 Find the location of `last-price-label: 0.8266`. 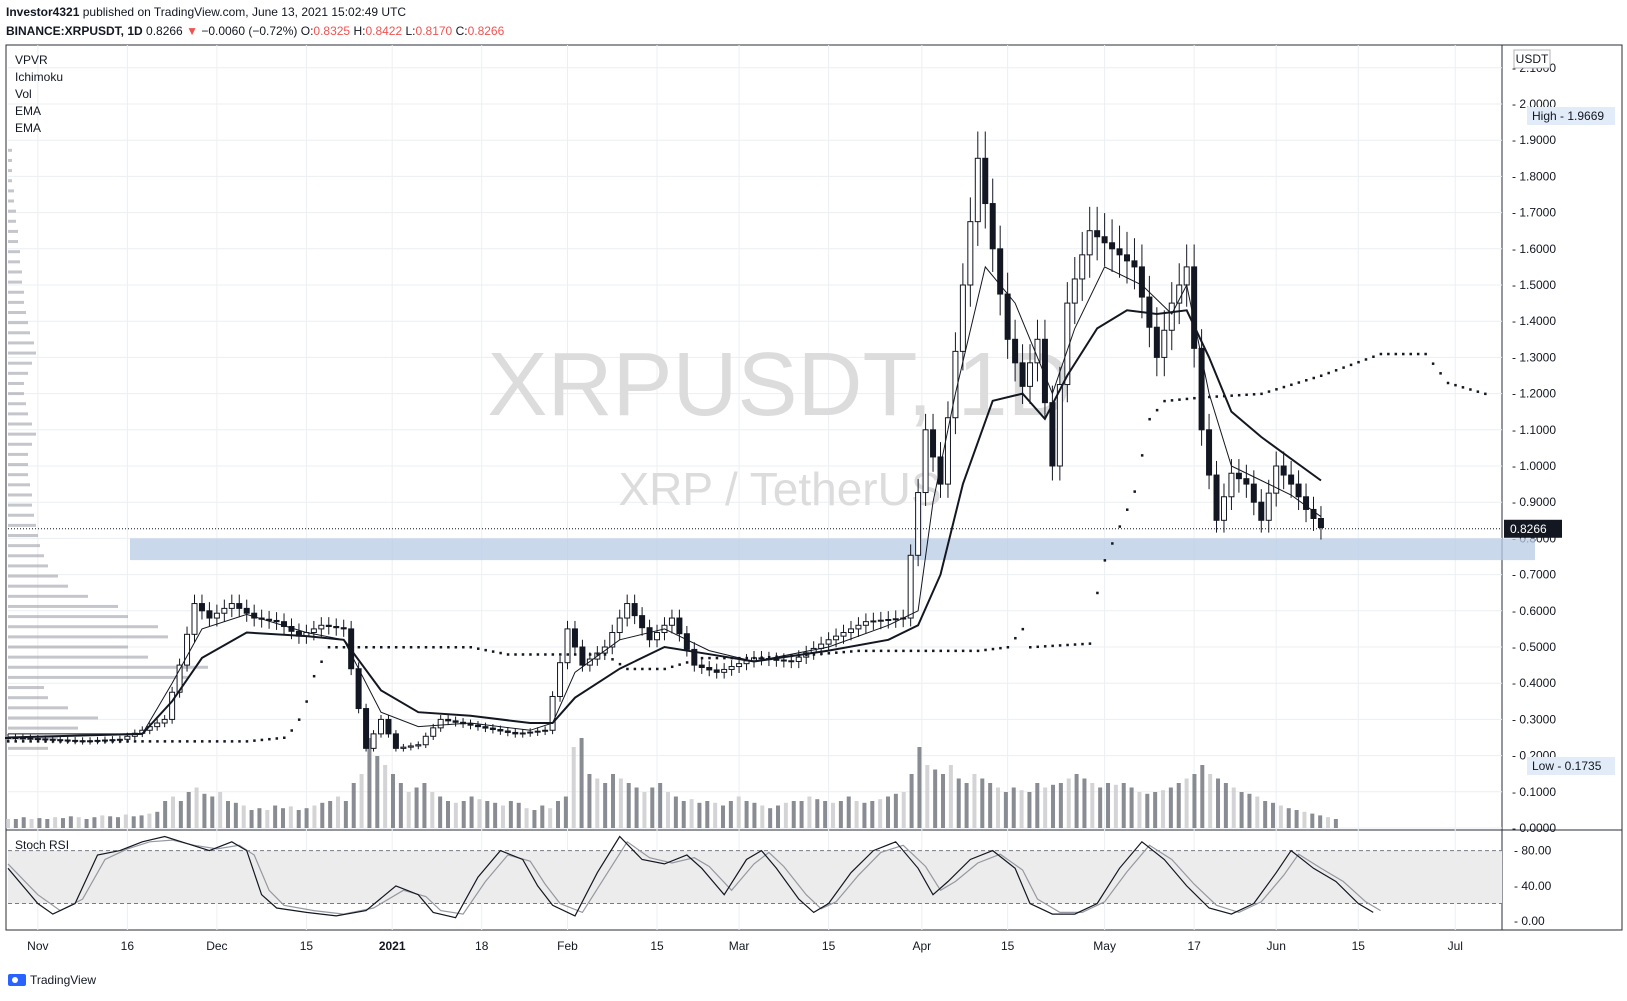

last-price-label: 0.8266 is located at coordinates (1528, 529).